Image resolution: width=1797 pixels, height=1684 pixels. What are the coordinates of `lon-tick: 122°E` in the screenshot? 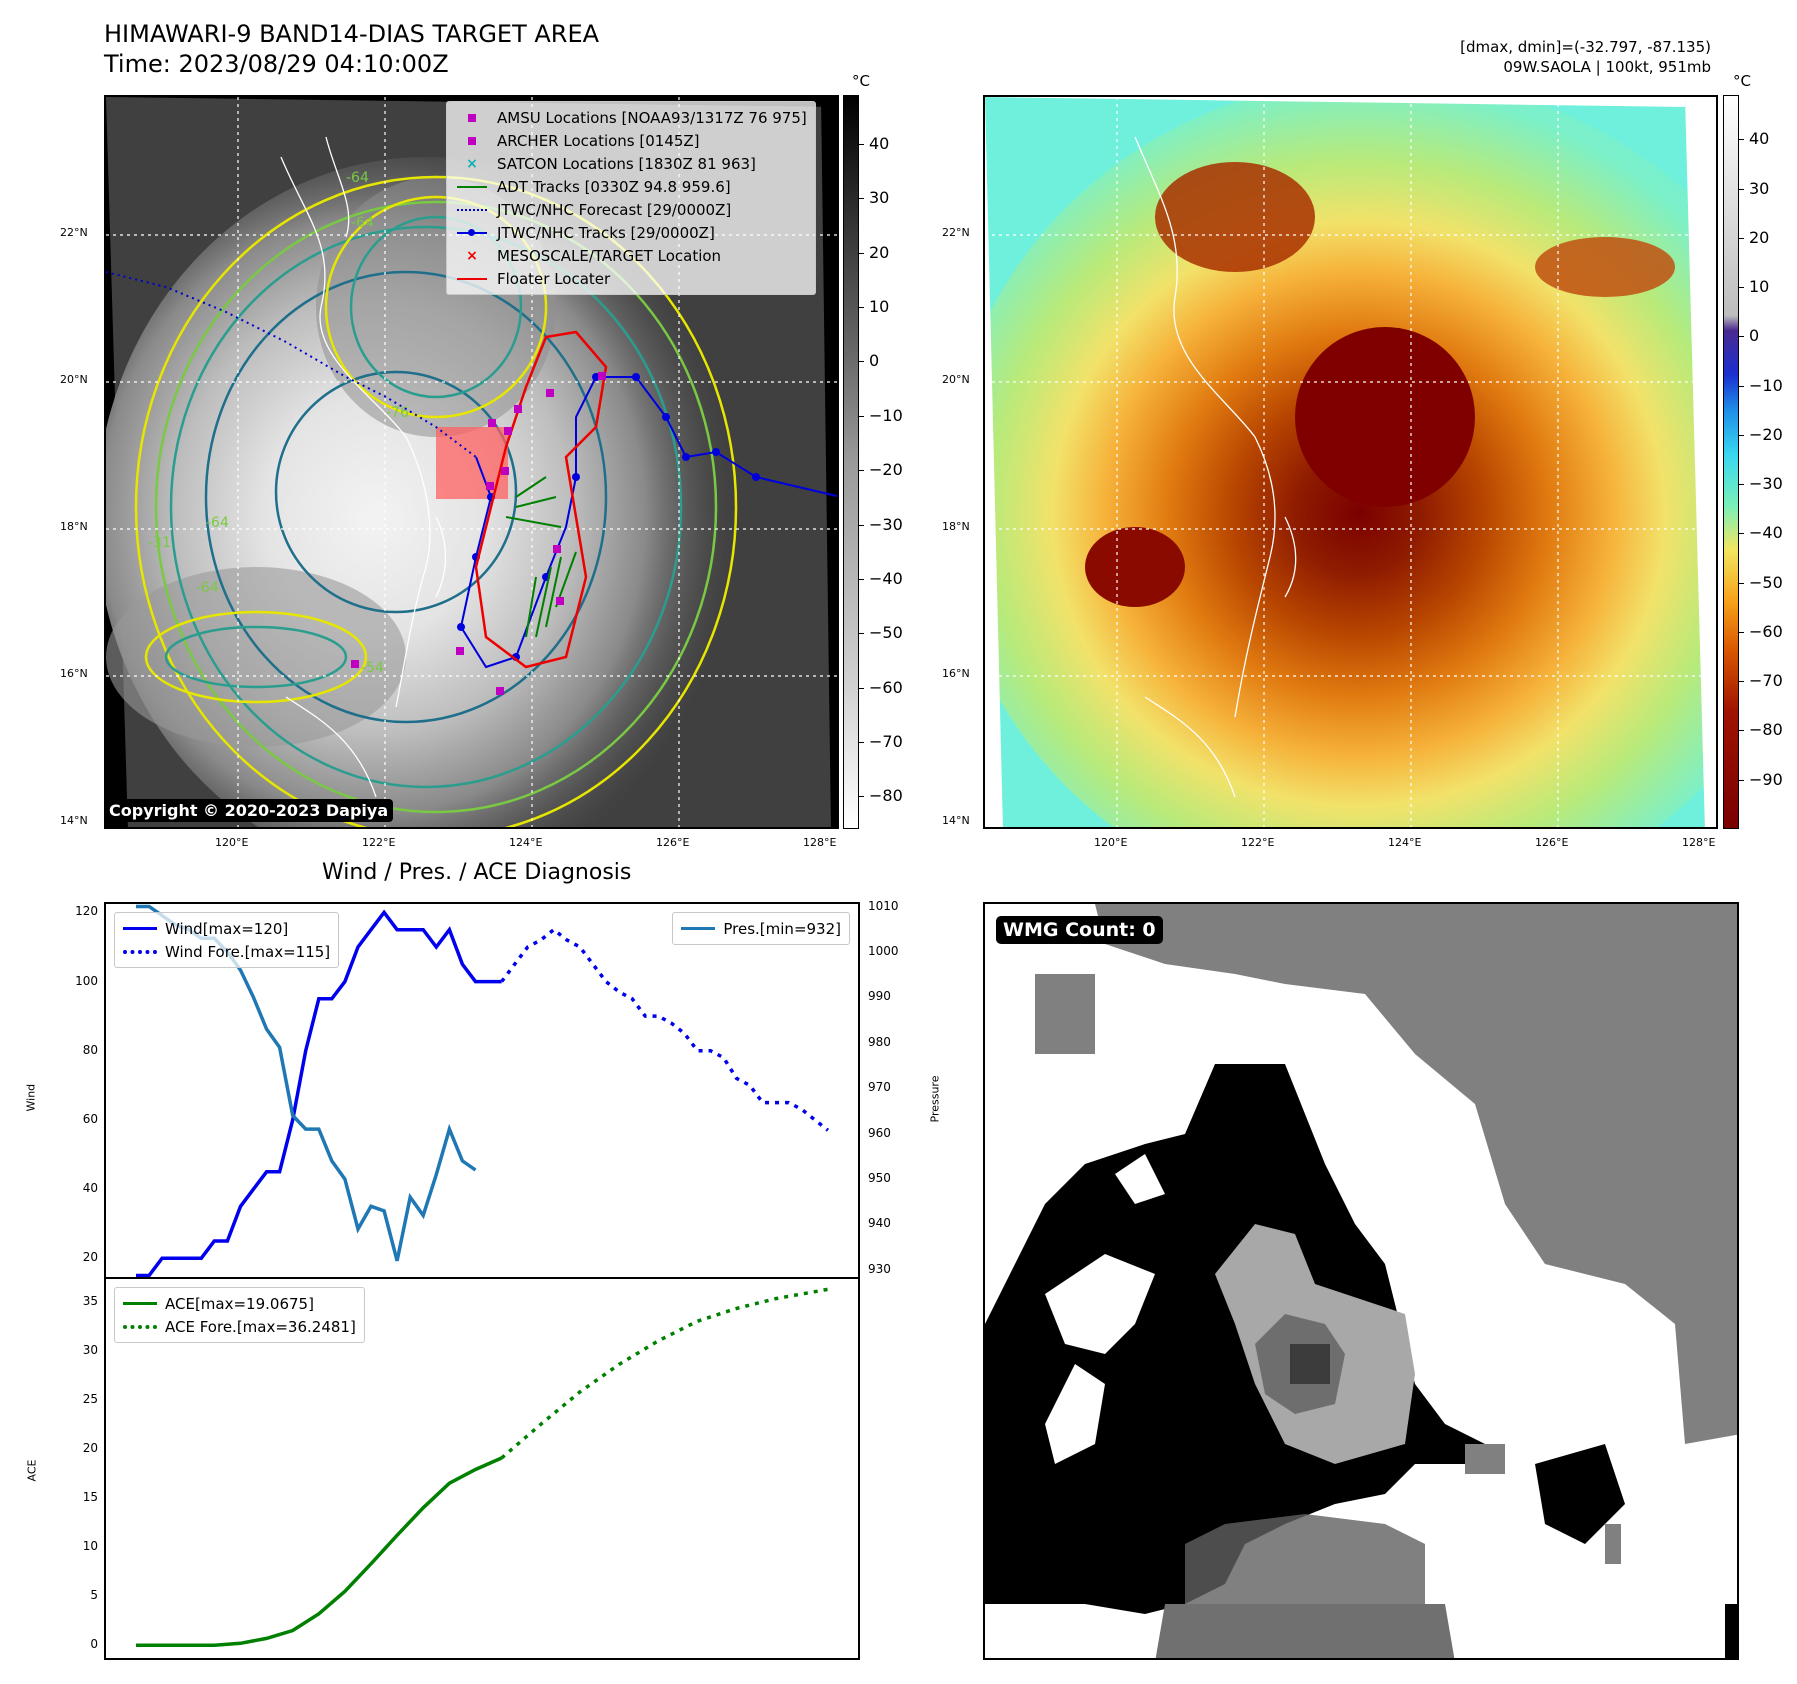 It's located at (1258, 842).